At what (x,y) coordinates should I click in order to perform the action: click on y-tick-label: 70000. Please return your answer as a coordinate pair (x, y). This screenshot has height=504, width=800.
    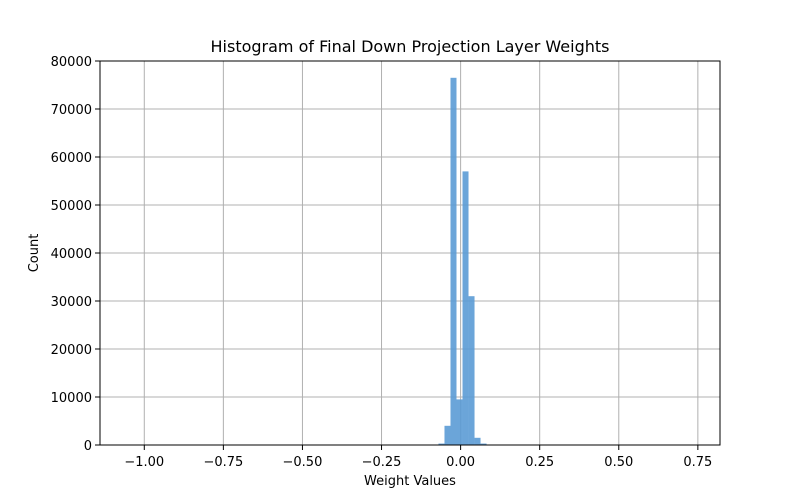
    Looking at the image, I should click on (71, 110).